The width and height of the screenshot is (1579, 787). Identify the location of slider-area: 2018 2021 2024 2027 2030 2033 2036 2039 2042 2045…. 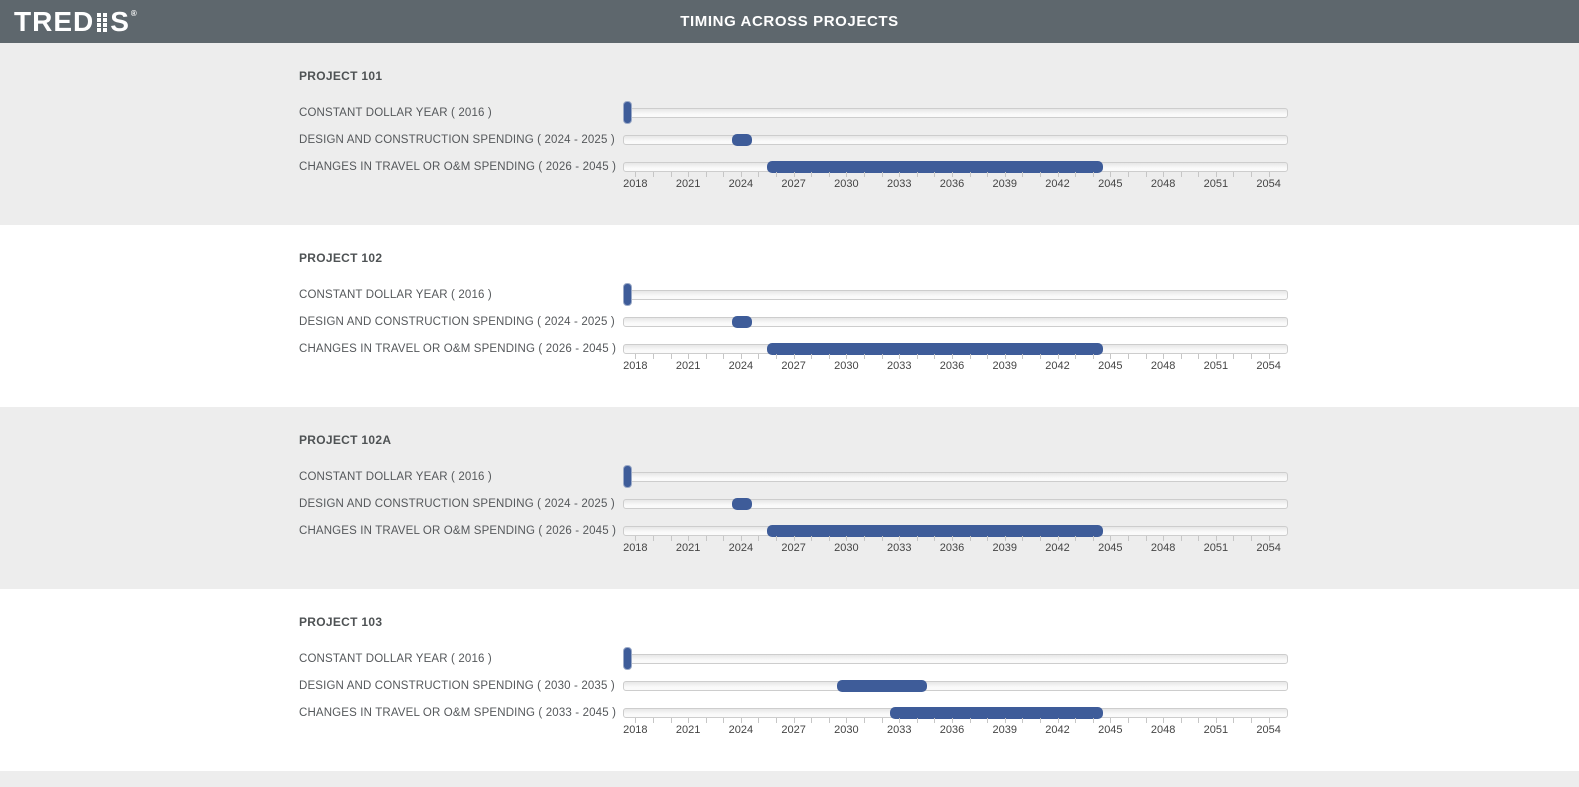
(955, 353).